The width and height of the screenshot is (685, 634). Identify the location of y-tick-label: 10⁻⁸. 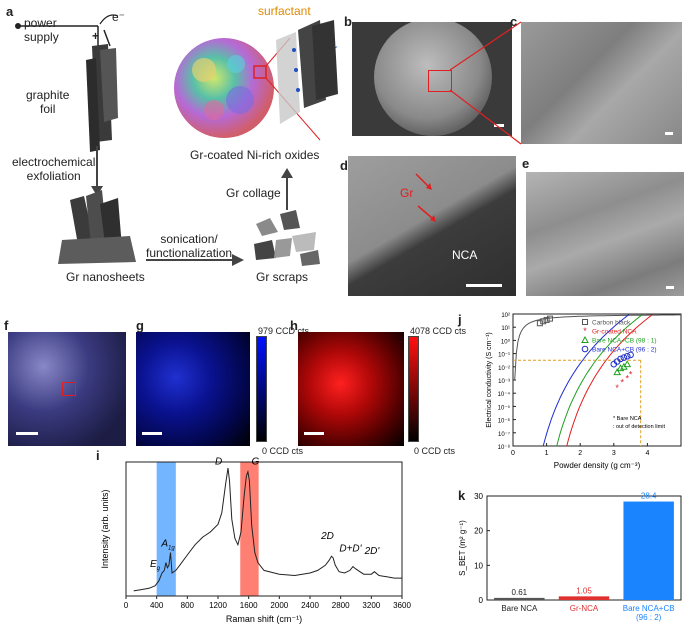
(504, 447).